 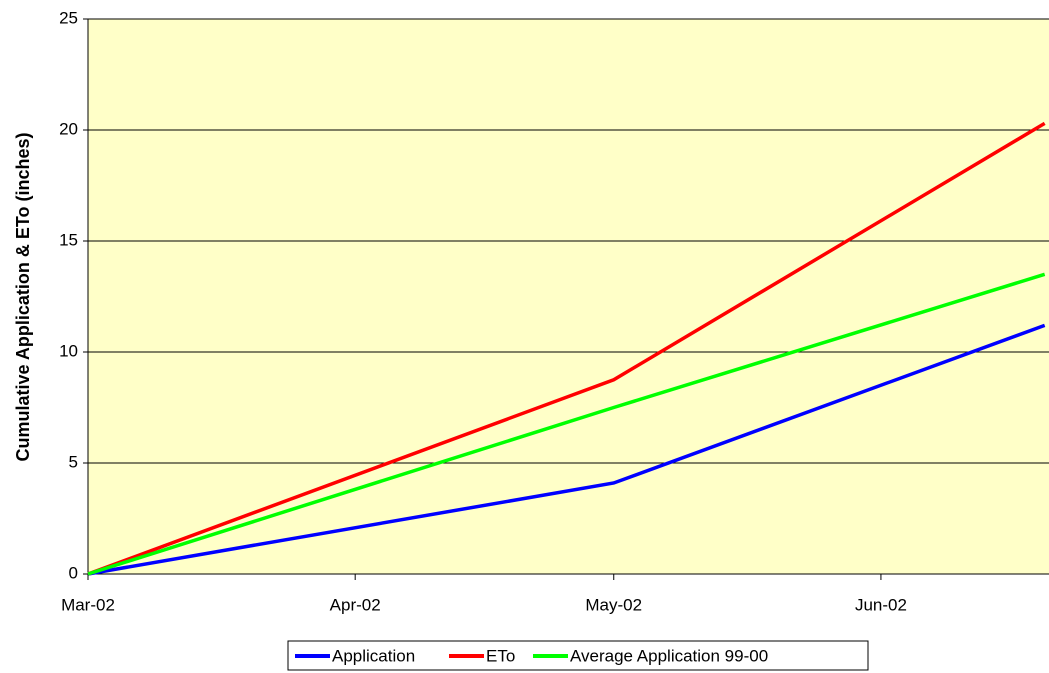 I want to click on x-tick-label: Jun-02, so click(x=881, y=604).